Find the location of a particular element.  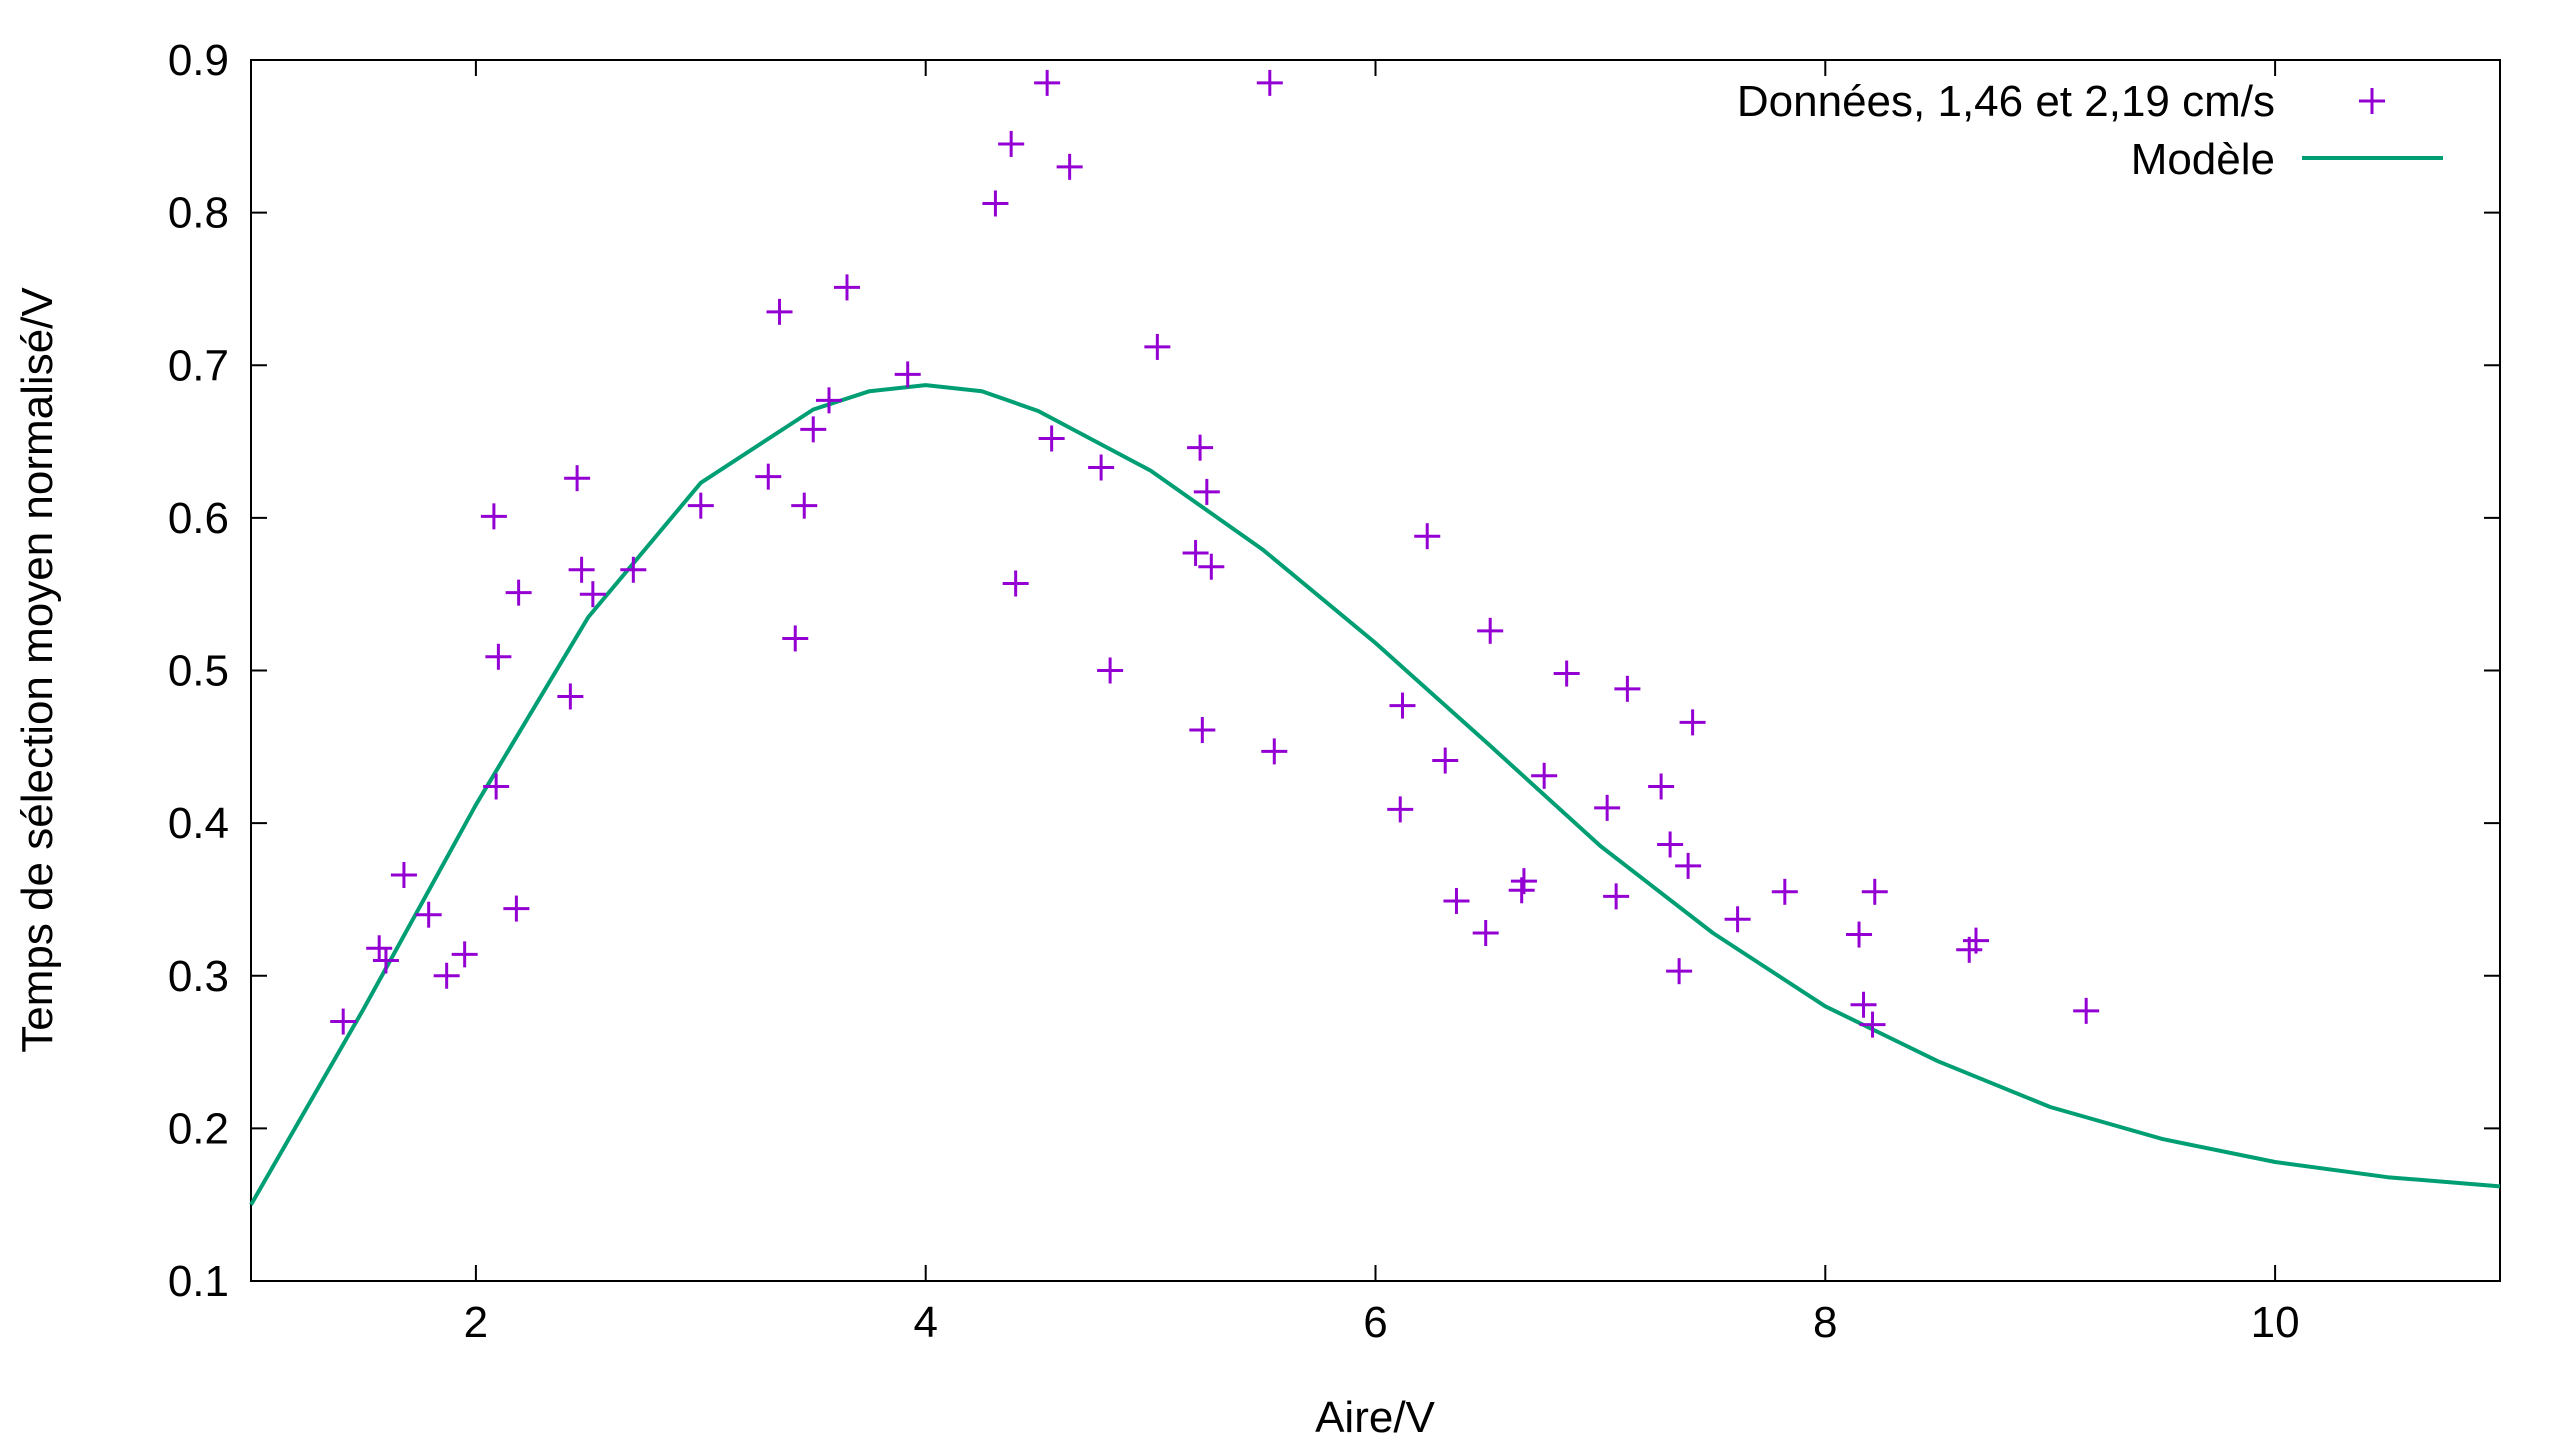

y-tick-label: 0.4 is located at coordinates (198, 823).